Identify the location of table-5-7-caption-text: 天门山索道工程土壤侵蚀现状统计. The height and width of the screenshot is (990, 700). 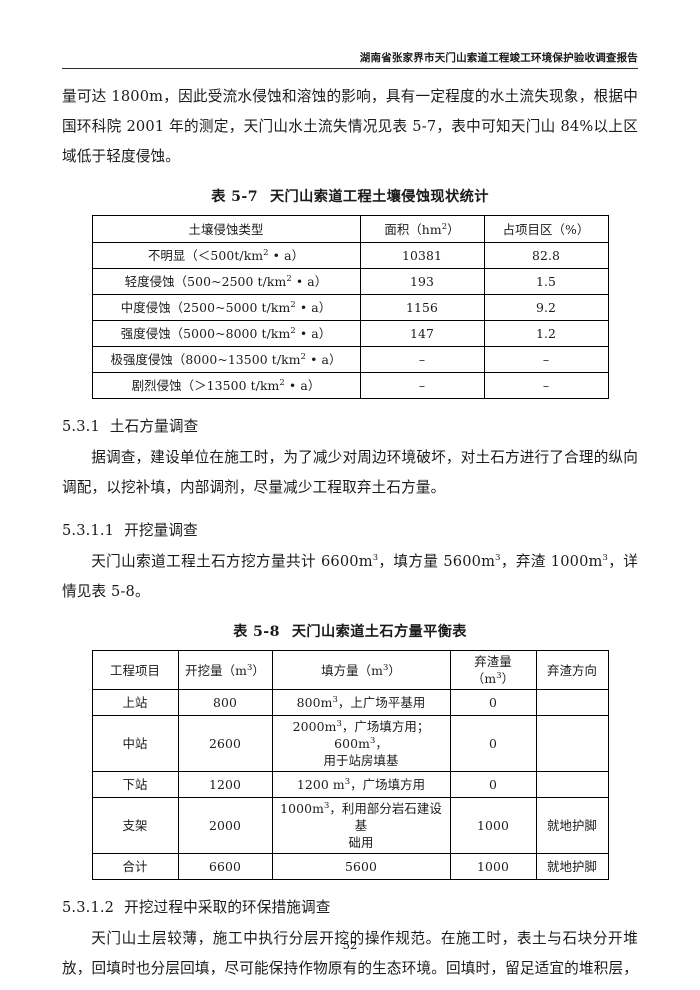
(379, 197).